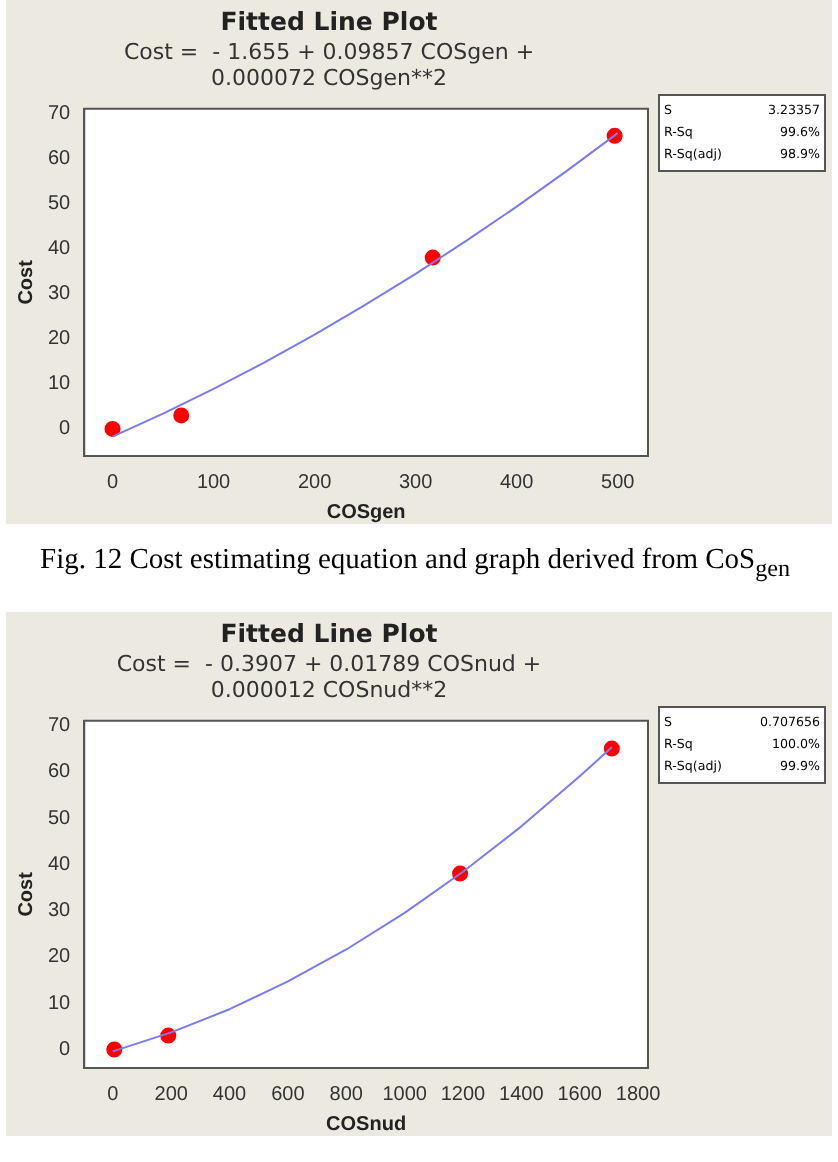 This screenshot has height=1162, width=838. Describe the element at coordinates (366, 512) in the screenshot. I see `x-axis-title: COSgen` at that location.